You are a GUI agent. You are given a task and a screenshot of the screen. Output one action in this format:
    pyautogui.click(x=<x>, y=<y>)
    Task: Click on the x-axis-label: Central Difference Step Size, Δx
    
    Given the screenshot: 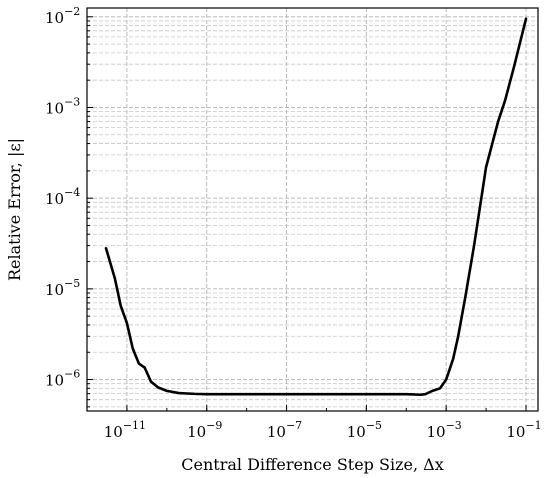 What is the action you would take?
    pyautogui.click(x=312, y=464)
    